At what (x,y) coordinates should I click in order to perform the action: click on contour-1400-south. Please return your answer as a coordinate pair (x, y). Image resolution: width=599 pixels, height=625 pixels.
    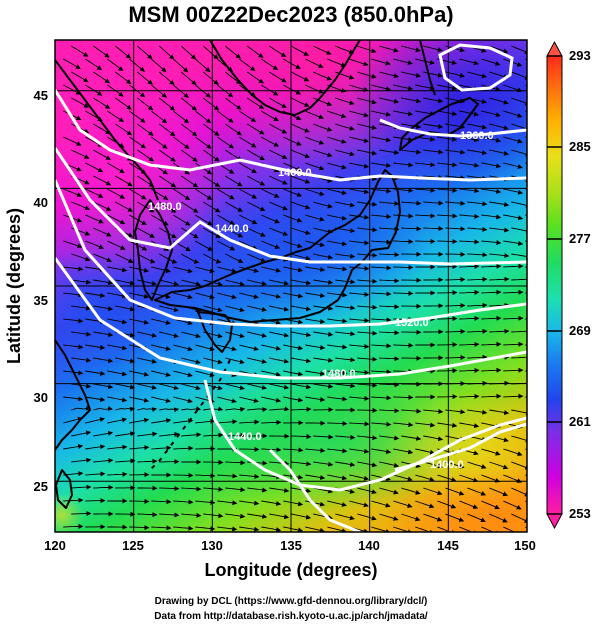
    Looking at the image, I should click on (460, 447).